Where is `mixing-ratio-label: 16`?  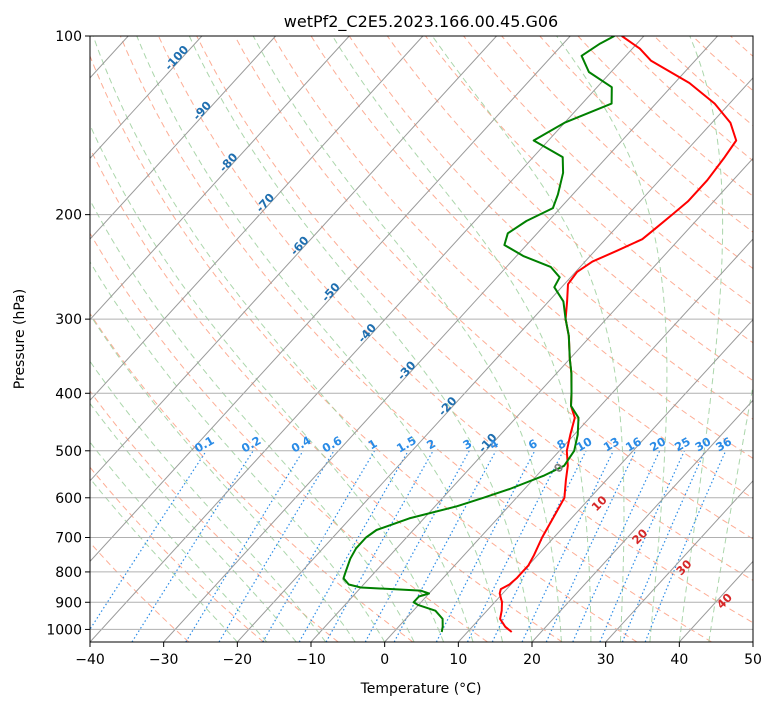
mixing-ratio-label: 16 is located at coordinates (633, 444).